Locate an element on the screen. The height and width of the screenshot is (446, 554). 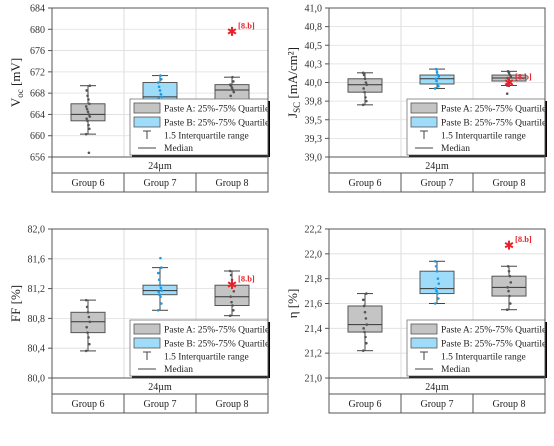
y-tick-label: 660 is located at coordinates (37, 136).